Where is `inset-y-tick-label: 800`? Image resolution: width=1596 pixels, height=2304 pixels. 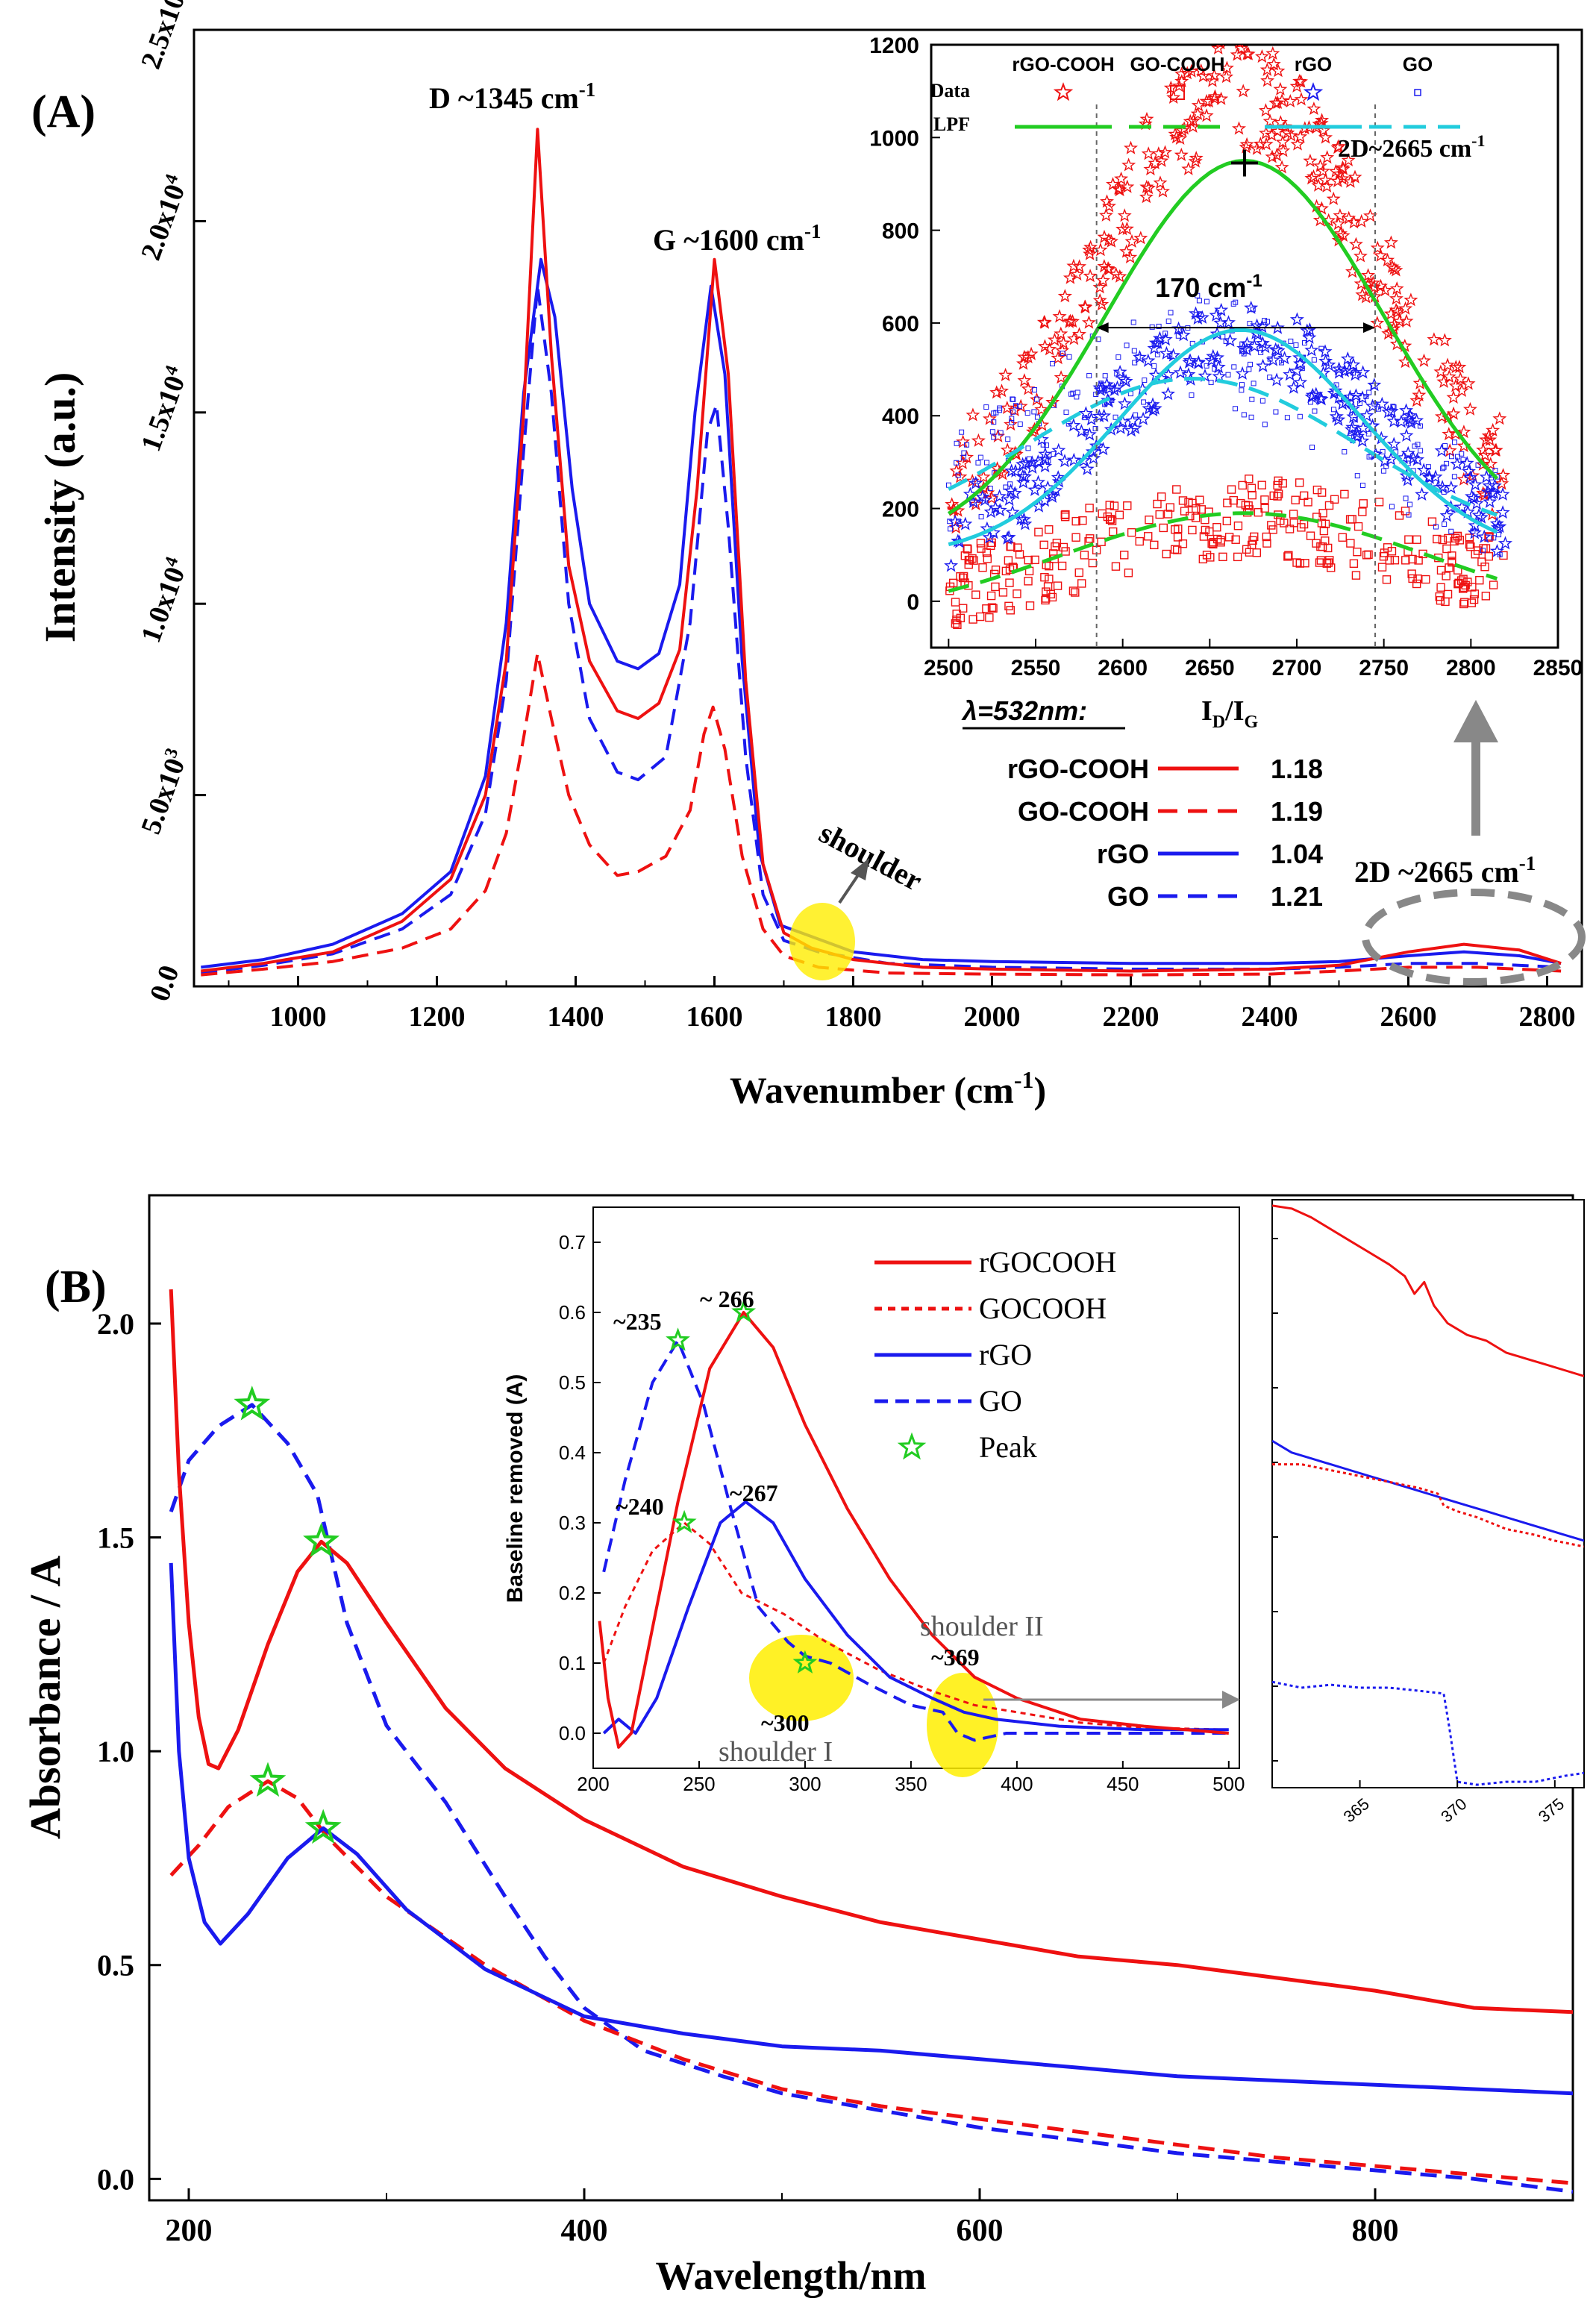
inset-y-tick-label: 800 is located at coordinates (900, 231).